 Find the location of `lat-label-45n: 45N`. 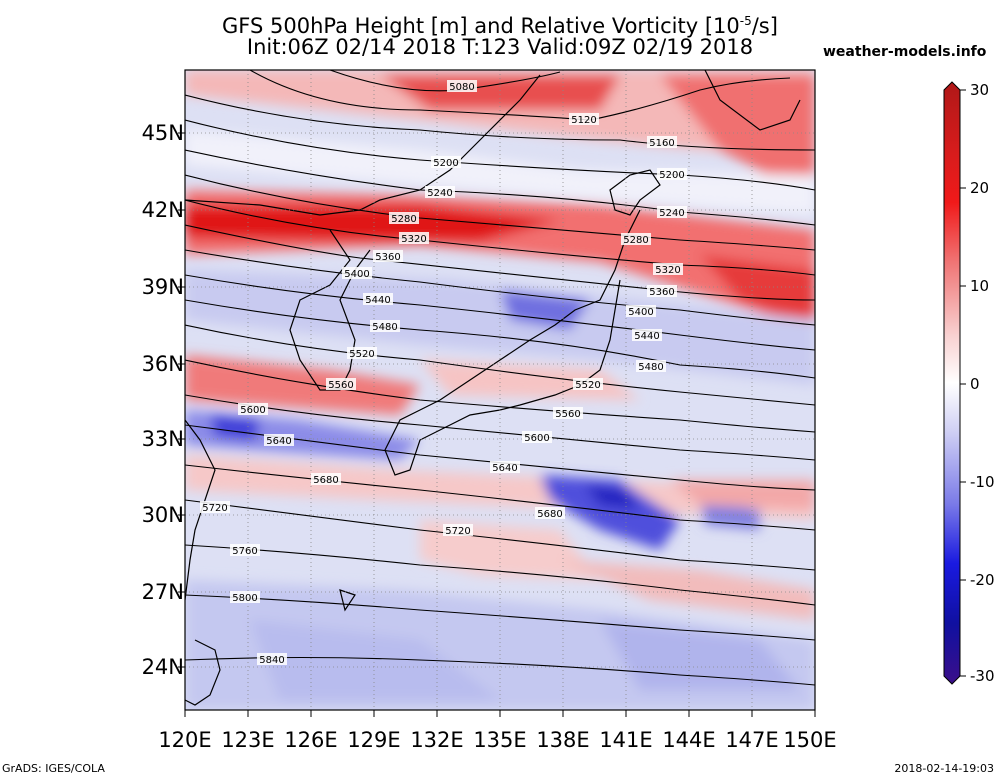

lat-label-45n: 45N is located at coordinates (162, 133).